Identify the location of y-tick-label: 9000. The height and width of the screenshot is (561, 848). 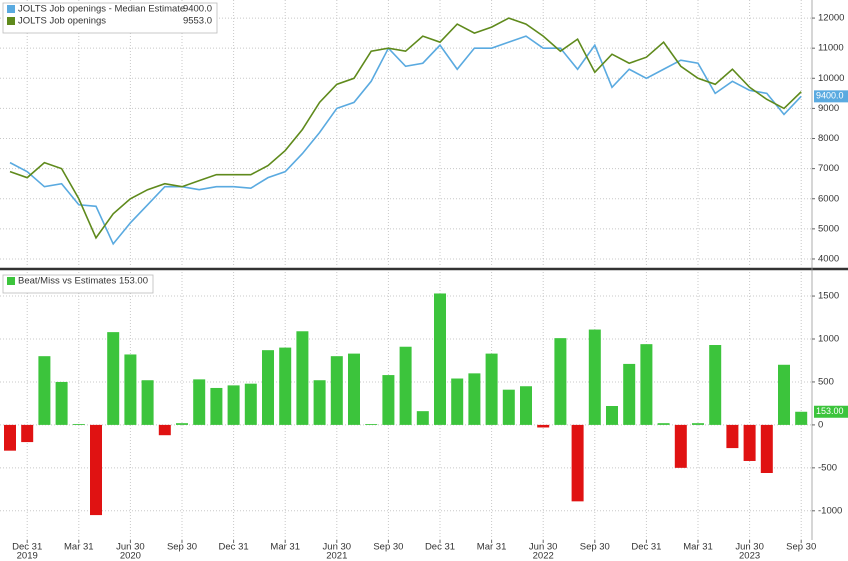
(828, 108).